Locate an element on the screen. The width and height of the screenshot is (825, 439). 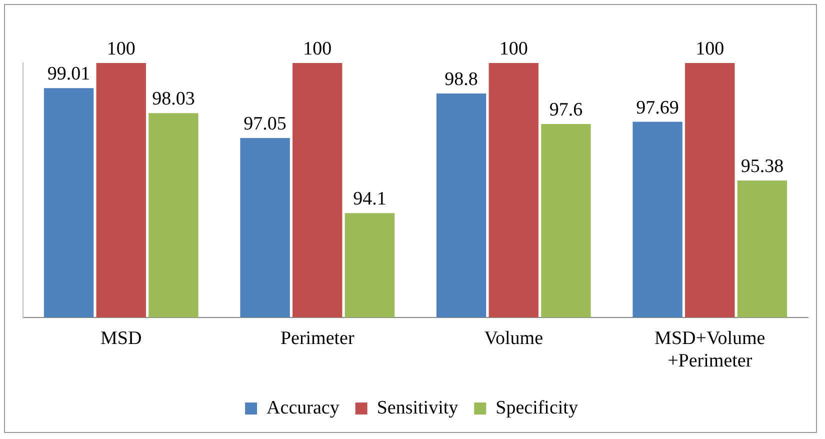
data-label: 99.01 is located at coordinates (68, 74).